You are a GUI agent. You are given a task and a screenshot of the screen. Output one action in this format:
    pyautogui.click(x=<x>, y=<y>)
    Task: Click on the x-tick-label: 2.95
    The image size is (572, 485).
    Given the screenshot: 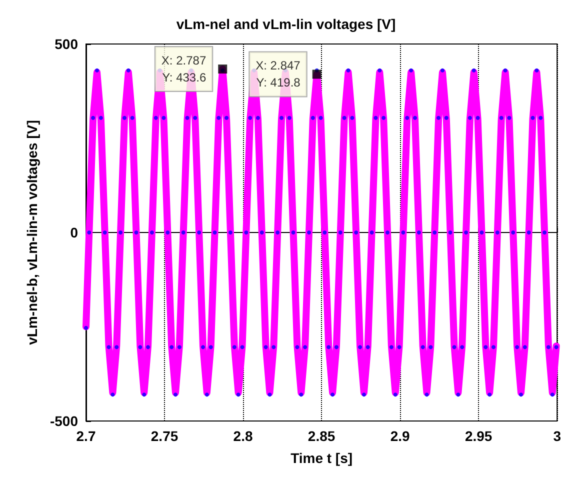 What is the action you would take?
    pyautogui.click(x=478, y=436)
    